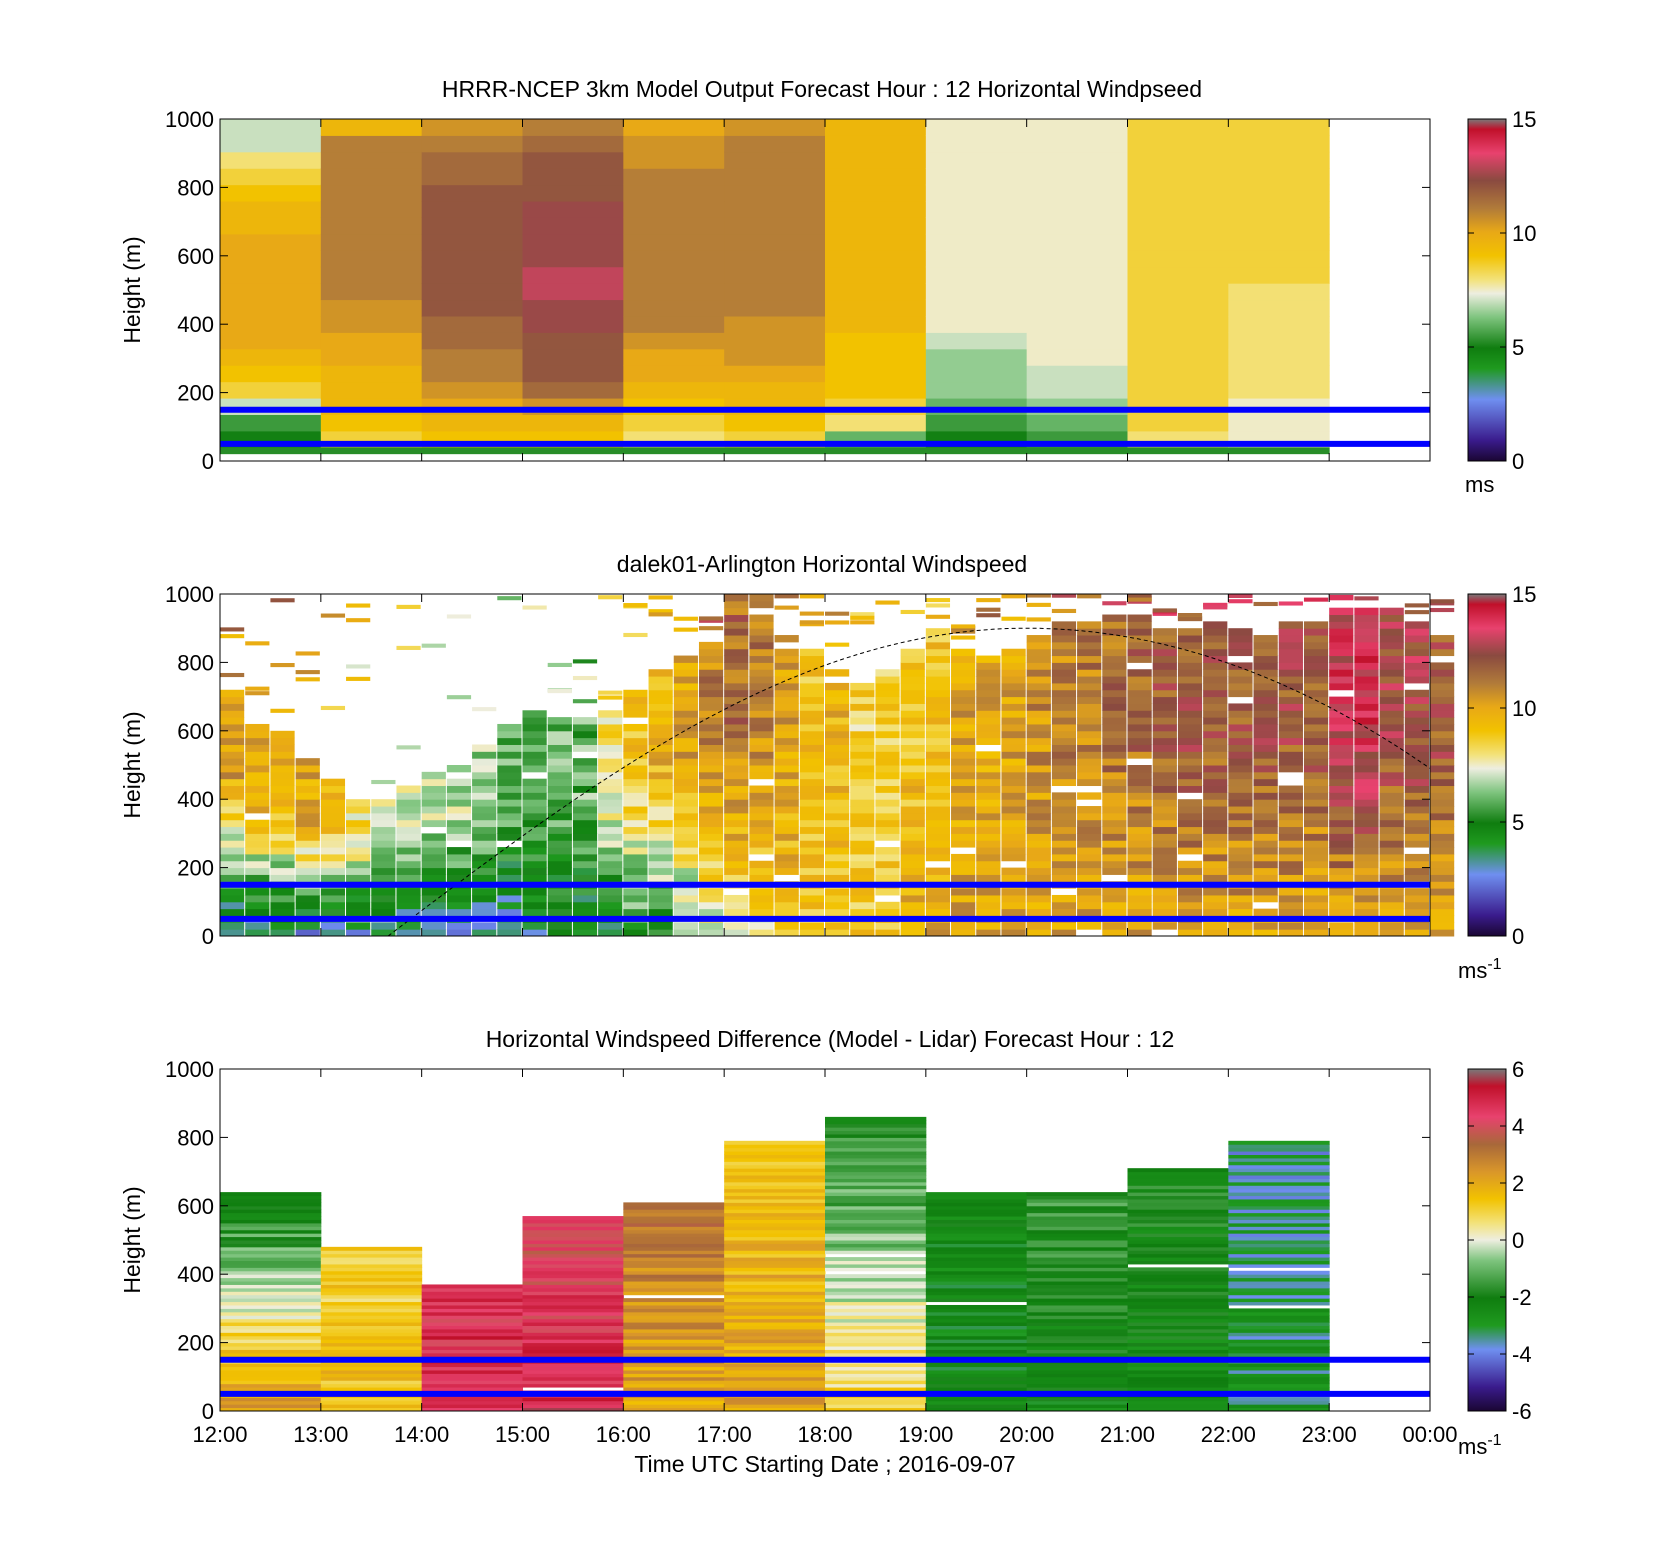 The image size is (1680, 1561). I want to click on y-tick-label: 400, so click(195, 799).